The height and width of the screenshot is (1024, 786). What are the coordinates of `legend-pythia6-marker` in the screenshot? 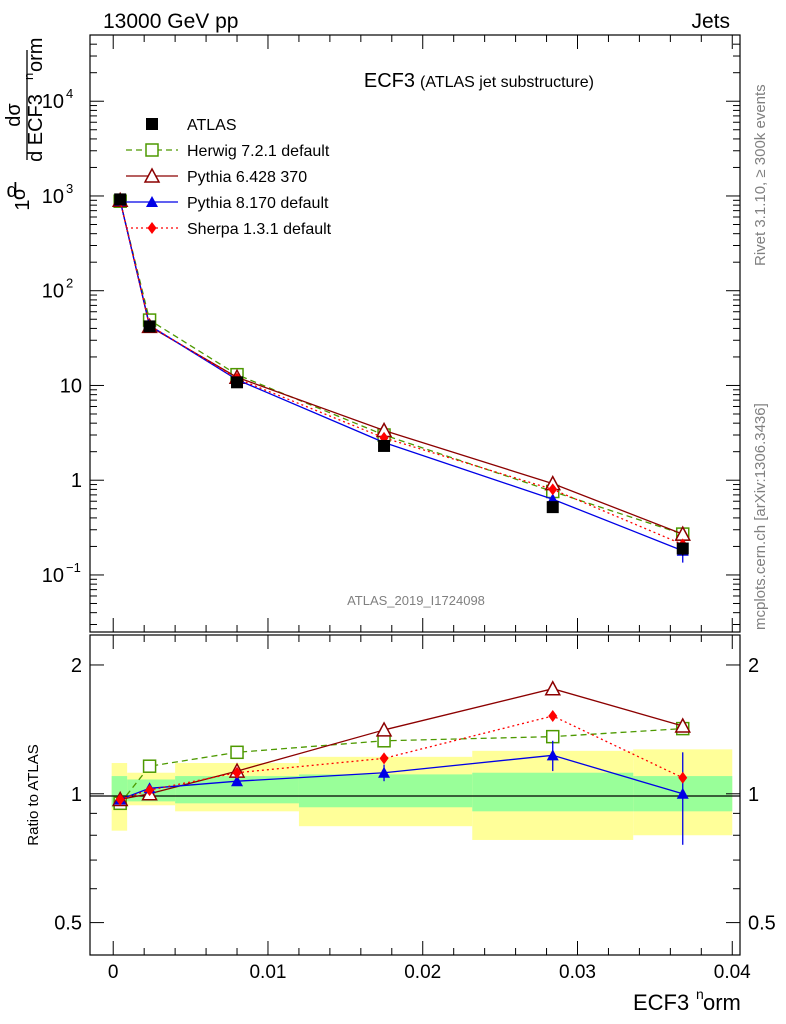 It's located at (152, 175).